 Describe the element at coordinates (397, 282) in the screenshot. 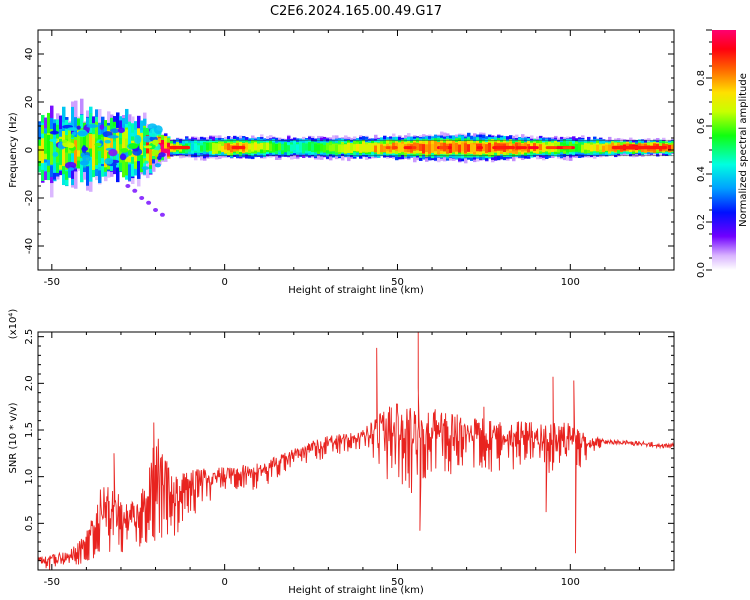

I see `spectrogram-x-tick-label: 50` at that location.